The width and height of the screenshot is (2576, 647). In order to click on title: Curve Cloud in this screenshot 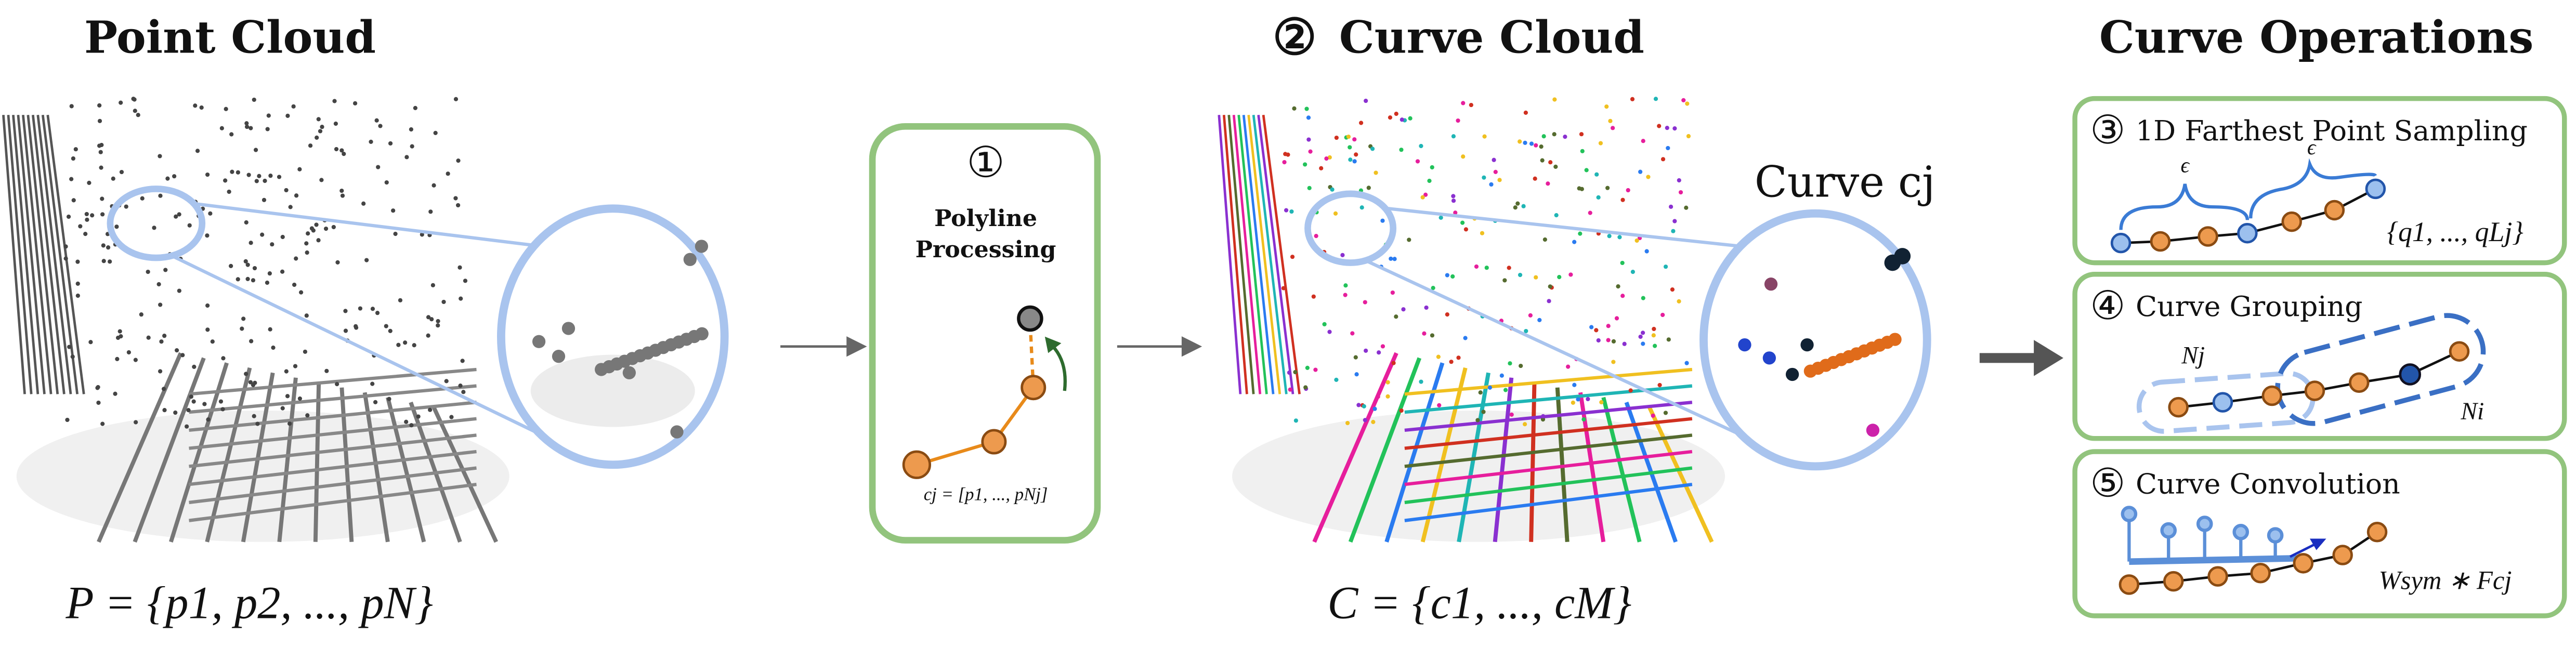, I will do `click(1491, 37)`.